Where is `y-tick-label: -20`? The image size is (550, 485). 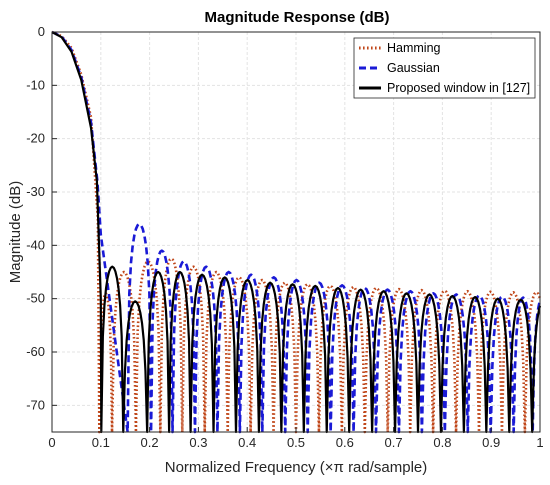 y-tick-label: -20 is located at coordinates (35, 138).